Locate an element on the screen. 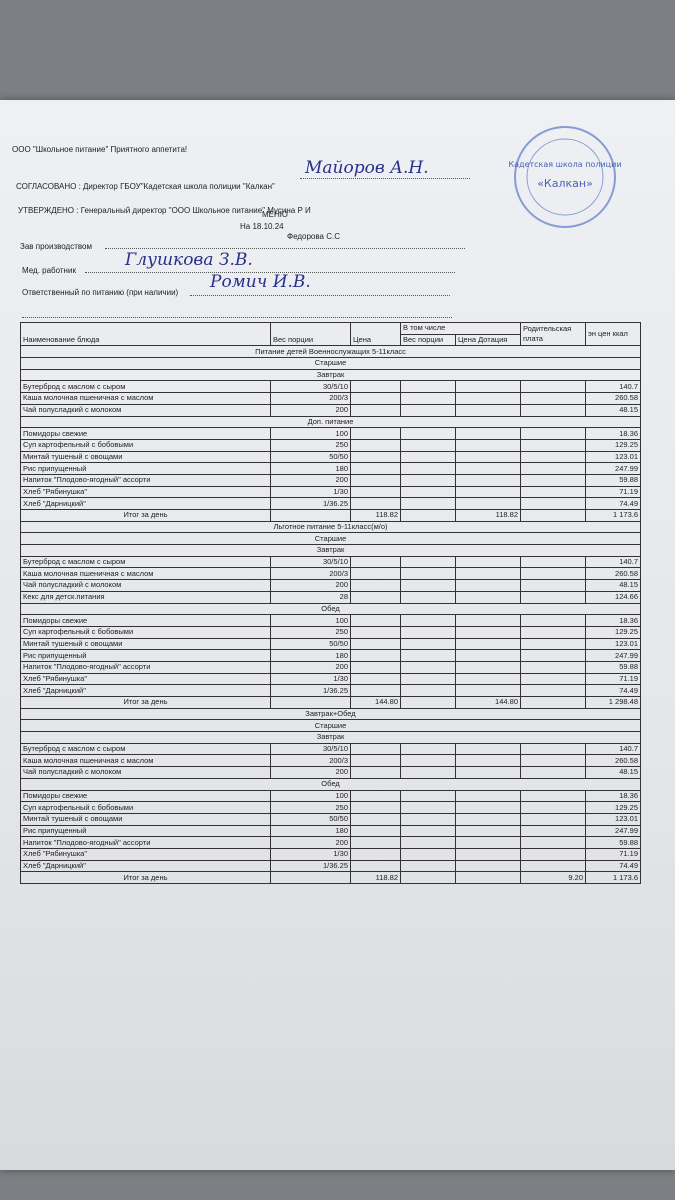  table-row: Доп. питание is located at coordinates (330, 422).